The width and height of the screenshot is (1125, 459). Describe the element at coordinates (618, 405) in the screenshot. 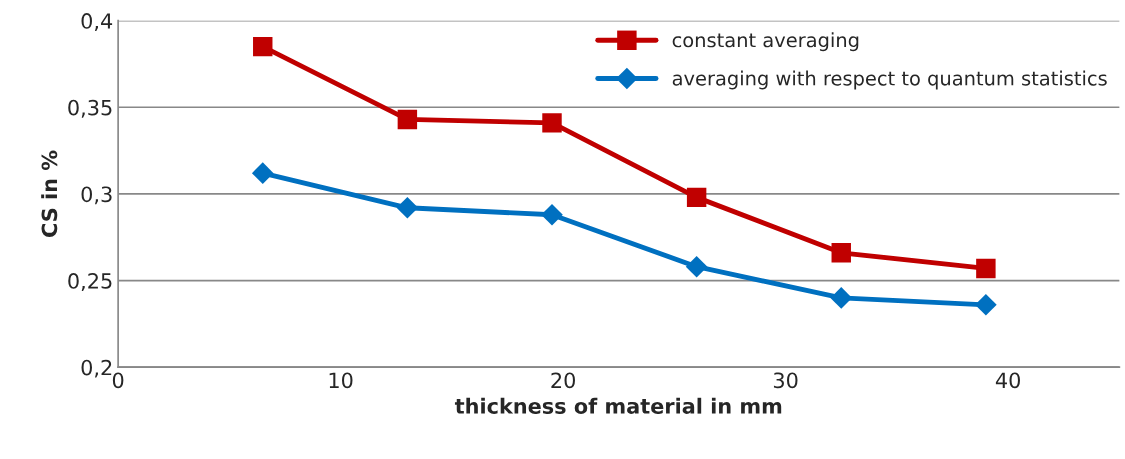

I see `x-axis-title: thickness of material in mm` at that location.